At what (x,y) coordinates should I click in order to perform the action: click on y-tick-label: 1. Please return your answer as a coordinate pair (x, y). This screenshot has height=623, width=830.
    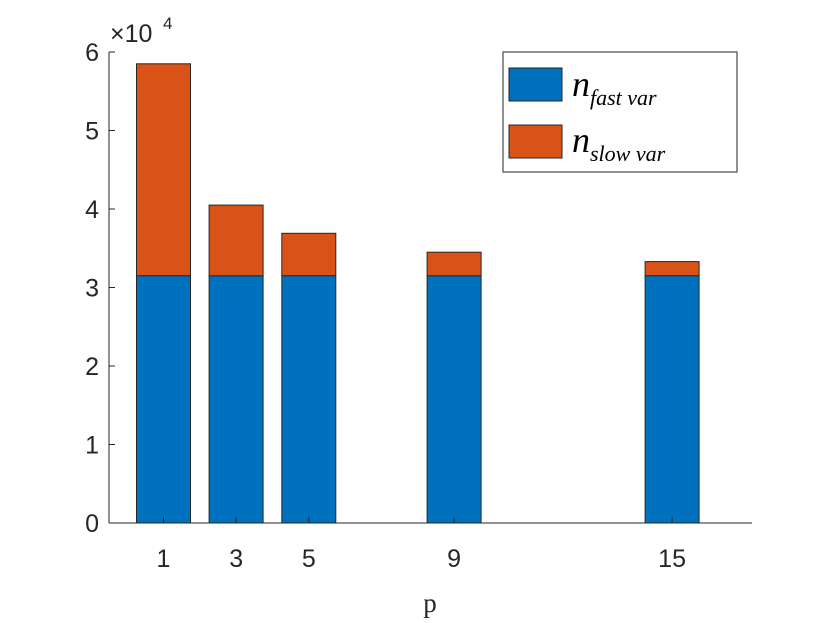
    Looking at the image, I should click on (92, 446).